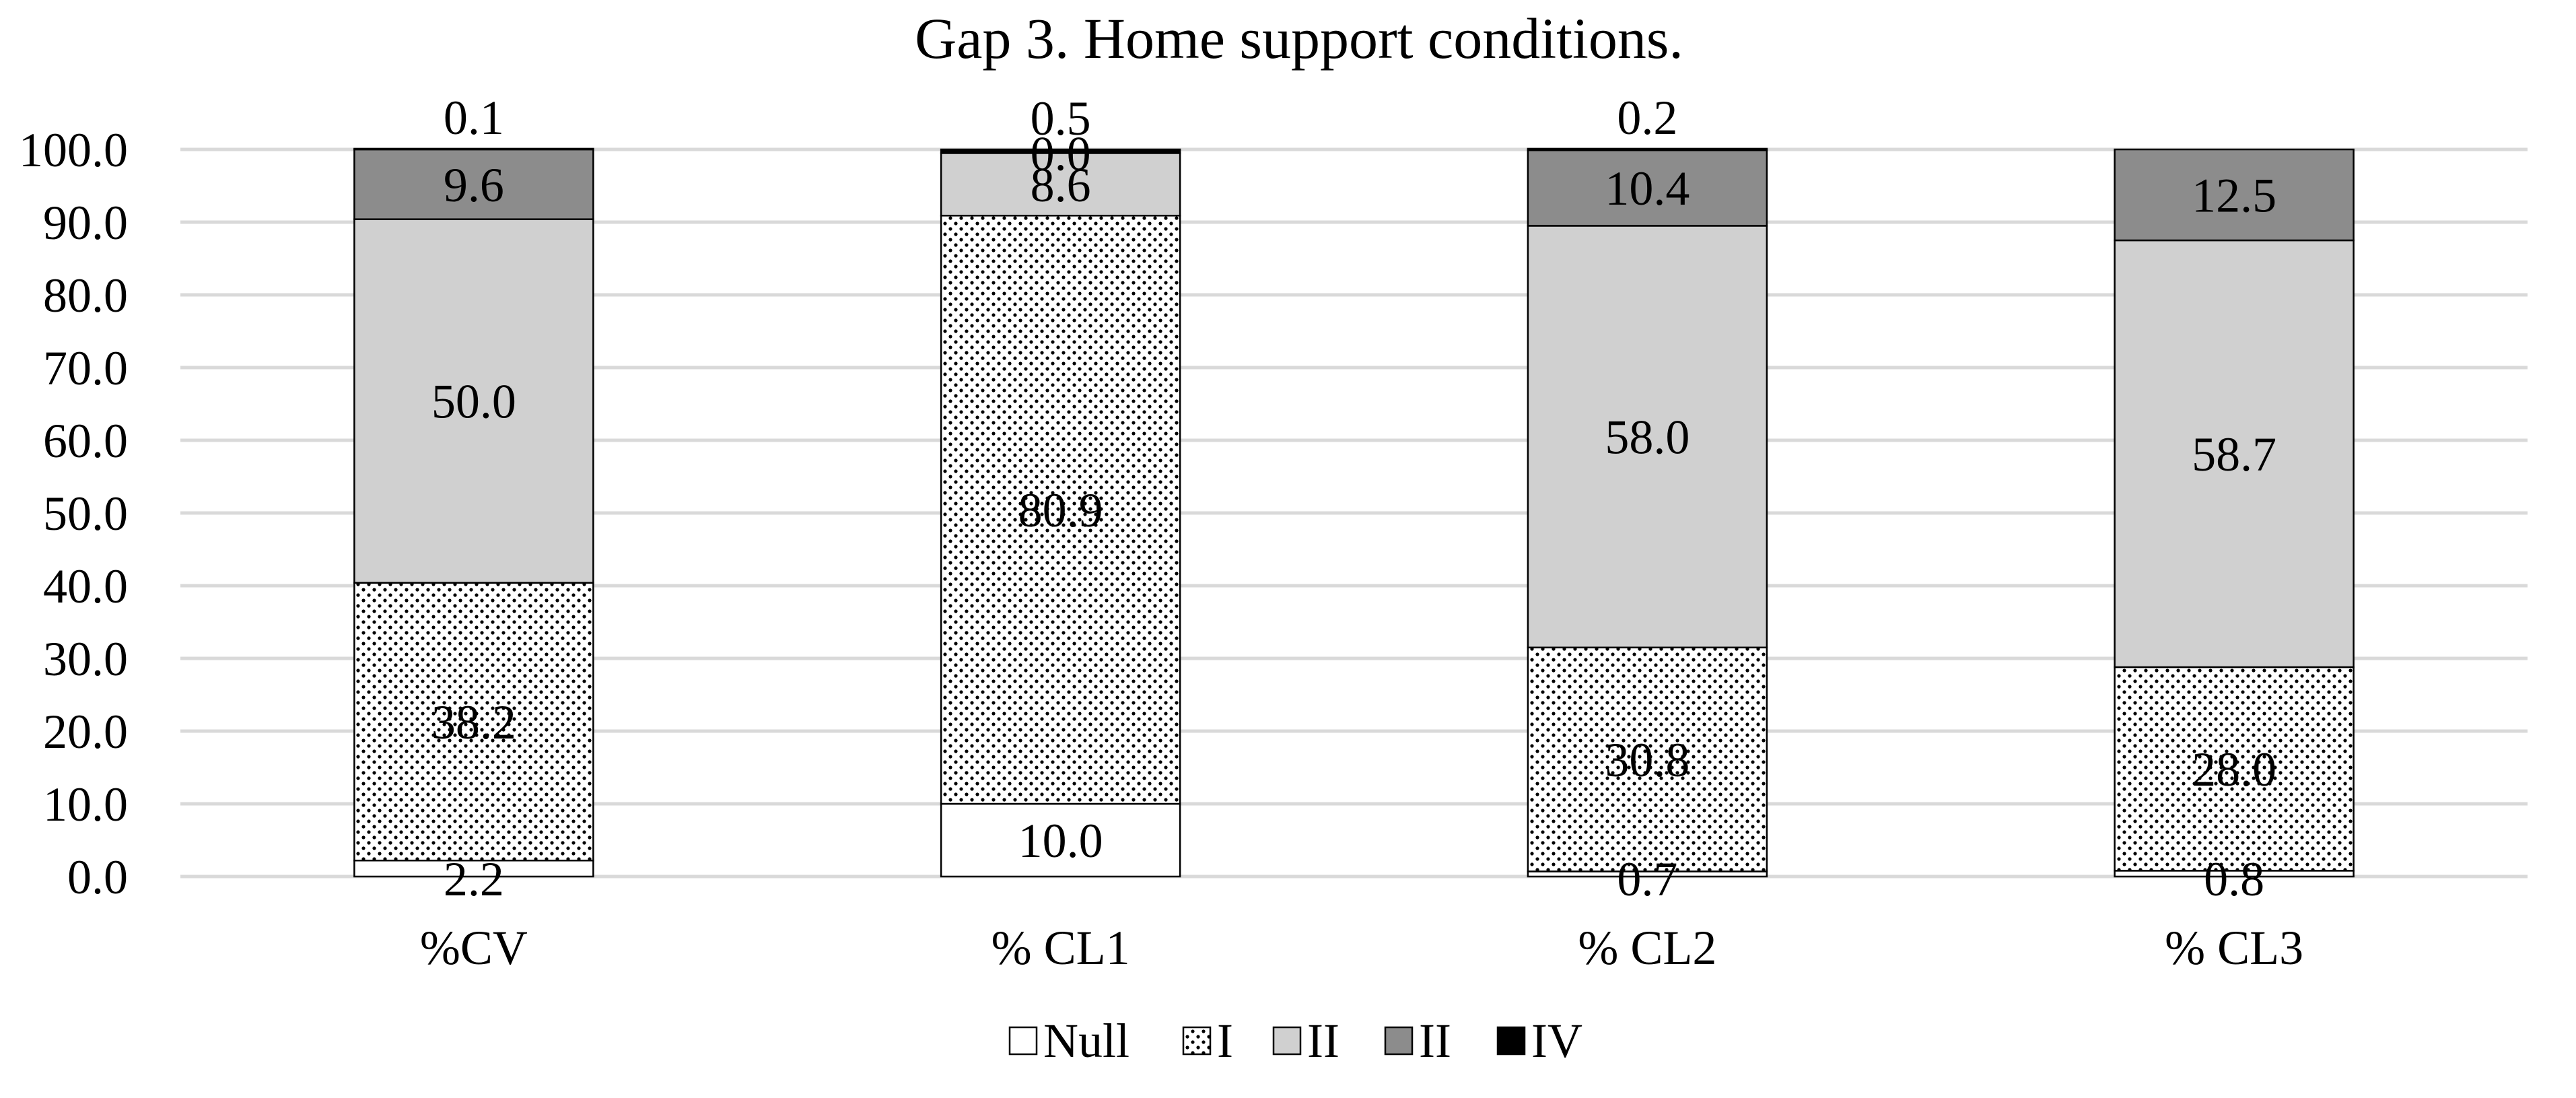  Describe the element at coordinates (1435, 1041) in the screenshot. I see `legend-label-ii-dark: II` at that location.